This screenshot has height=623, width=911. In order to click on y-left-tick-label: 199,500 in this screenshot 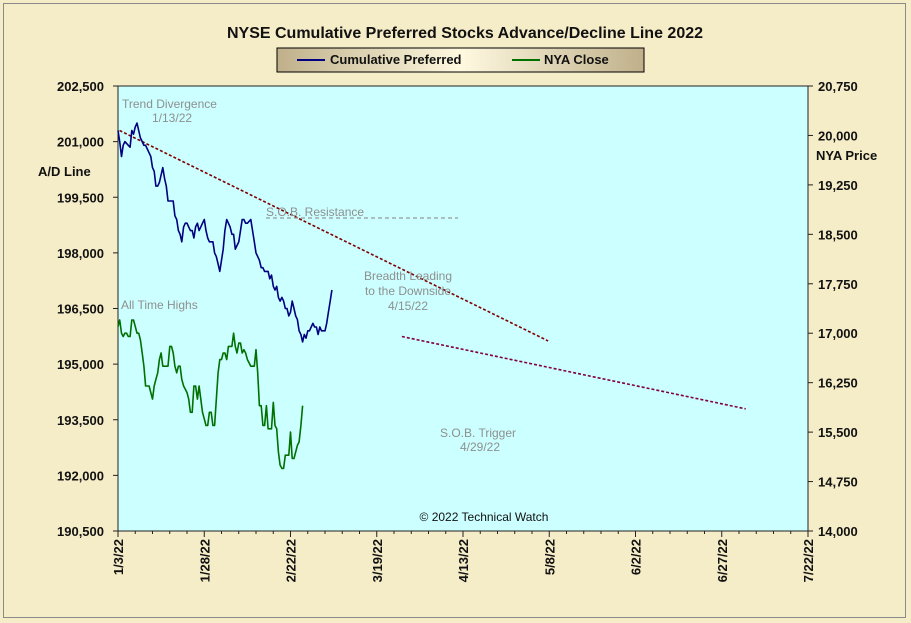, I will do `click(80, 197)`.